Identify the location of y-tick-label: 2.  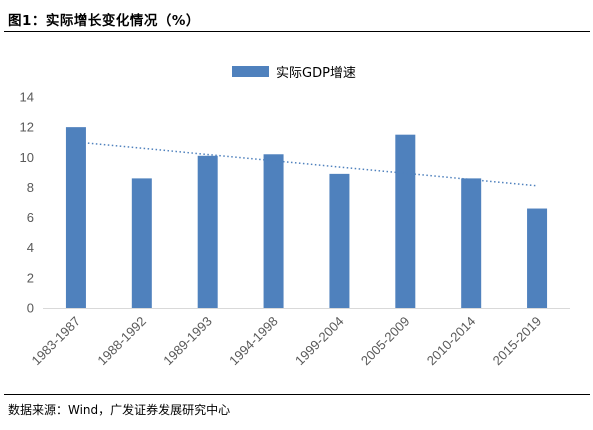
(30, 277).